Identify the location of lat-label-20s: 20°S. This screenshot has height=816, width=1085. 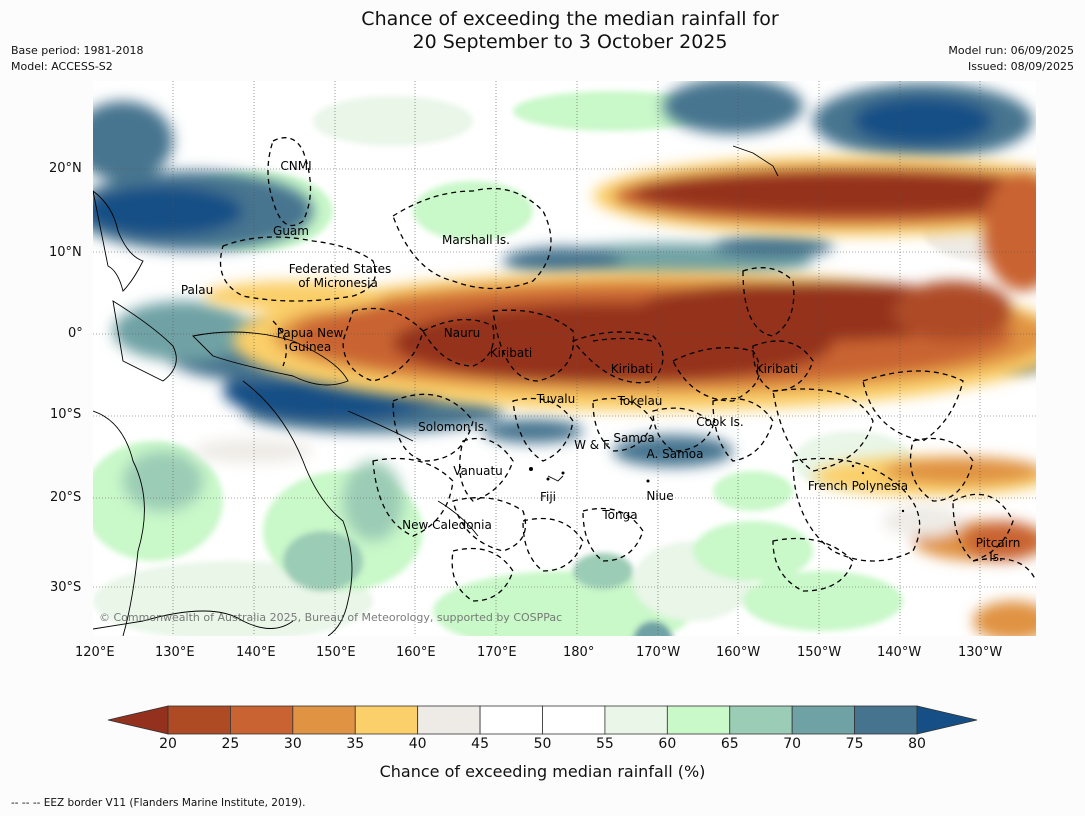
(66, 497).